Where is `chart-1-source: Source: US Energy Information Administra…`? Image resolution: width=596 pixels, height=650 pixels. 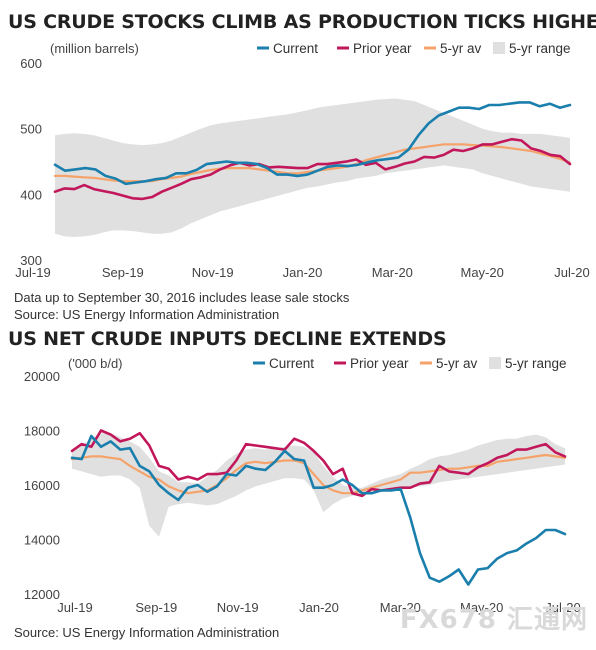
chart-1-source: Source: US Energy Information Administra… is located at coordinates (147, 314).